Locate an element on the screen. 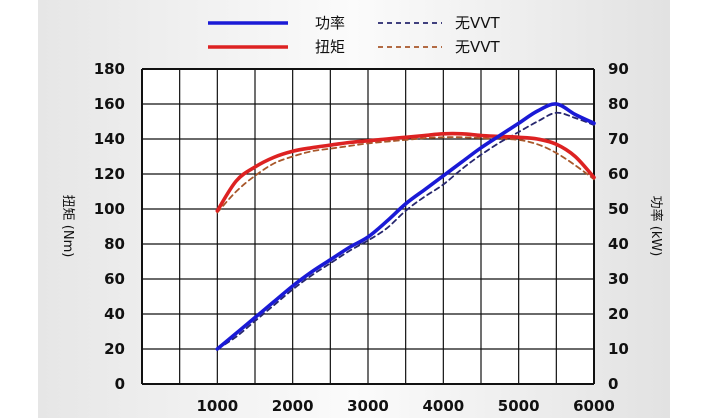  torque-no-vvt-line is located at coordinates (405, 175).